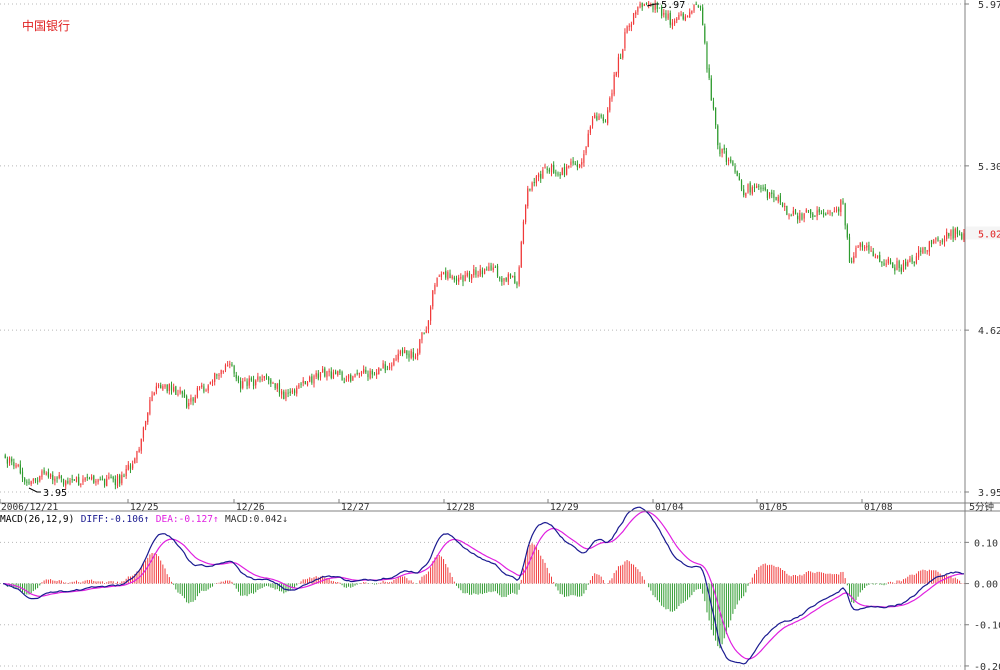  I want to click on last-price-label: 5.02, so click(989, 235).